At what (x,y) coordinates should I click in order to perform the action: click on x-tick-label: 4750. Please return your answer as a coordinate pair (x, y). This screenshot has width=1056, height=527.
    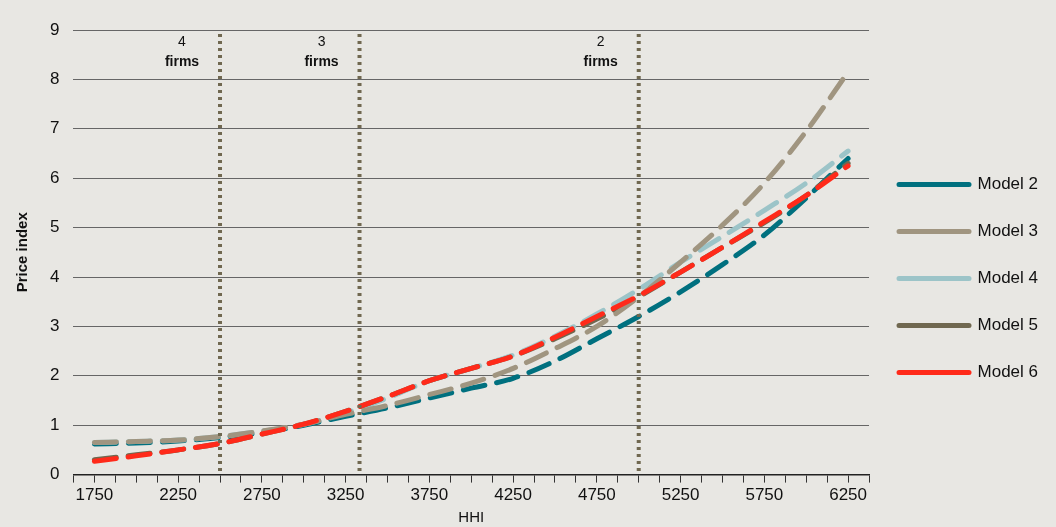
    Looking at the image, I should click on (596, 495).